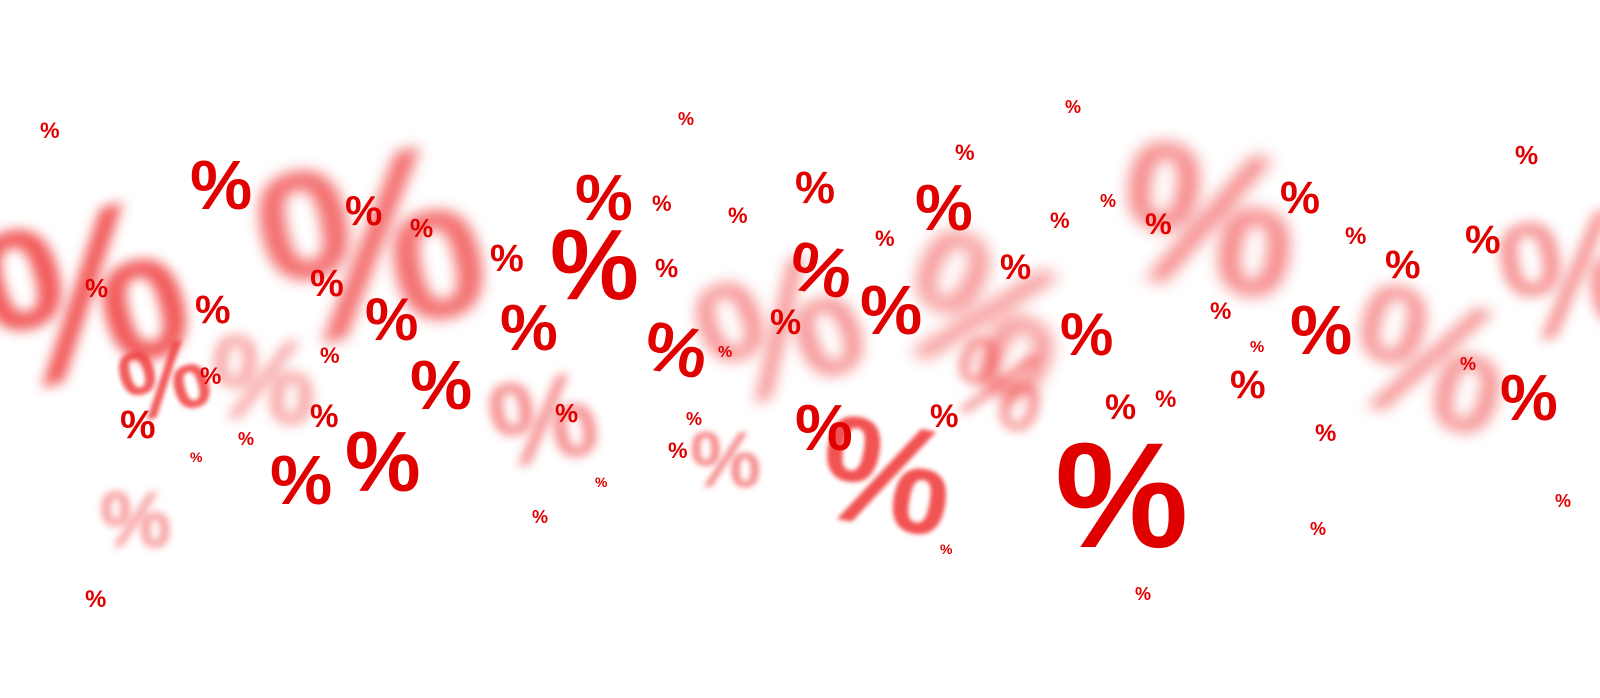 This screenshot has width=1600, height=698. Describe the element at coordinates (667, 268) in the screenshot. I see `percent-symbol-60: %` at that location.